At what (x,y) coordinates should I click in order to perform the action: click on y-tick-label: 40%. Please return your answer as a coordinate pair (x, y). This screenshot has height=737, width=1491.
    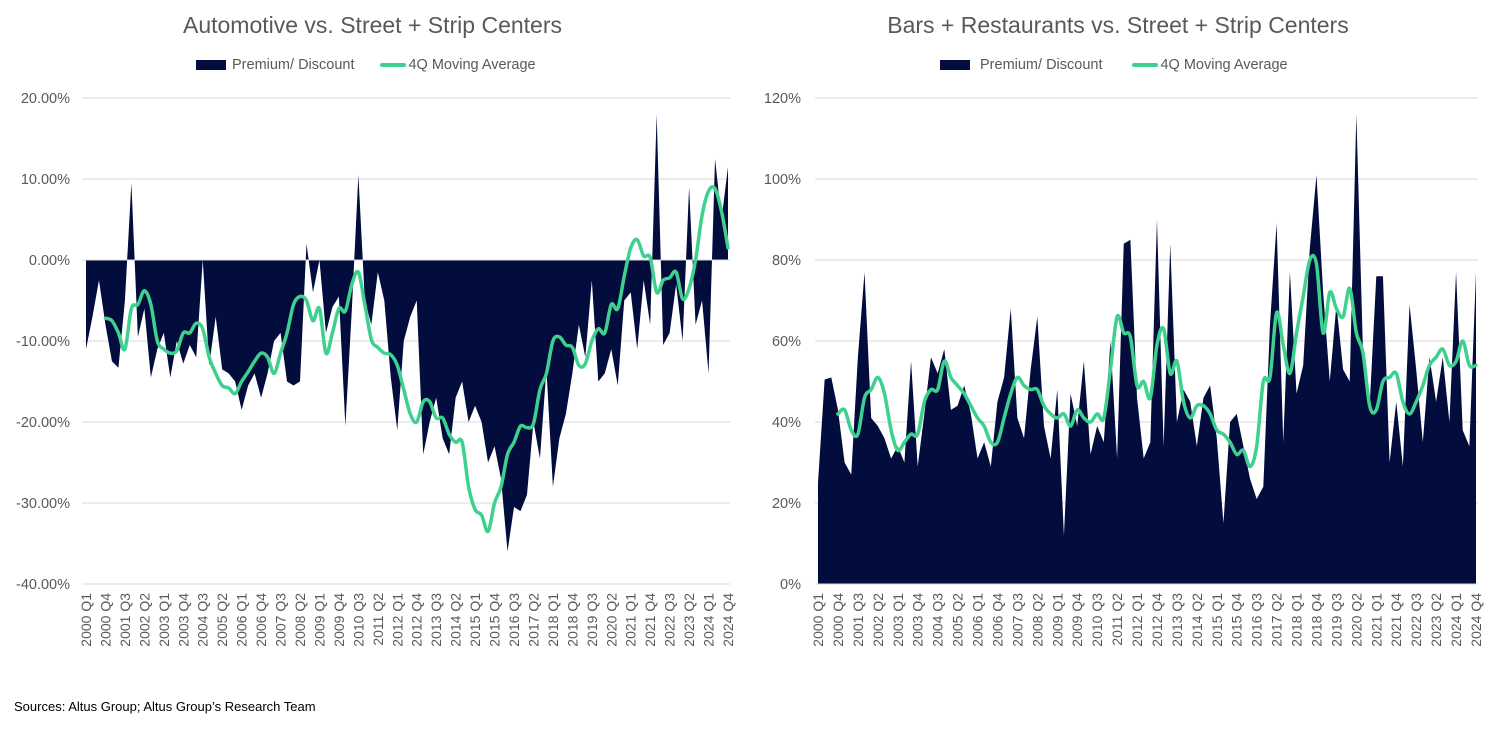
    Looking at the image, I should click on (786, 423).